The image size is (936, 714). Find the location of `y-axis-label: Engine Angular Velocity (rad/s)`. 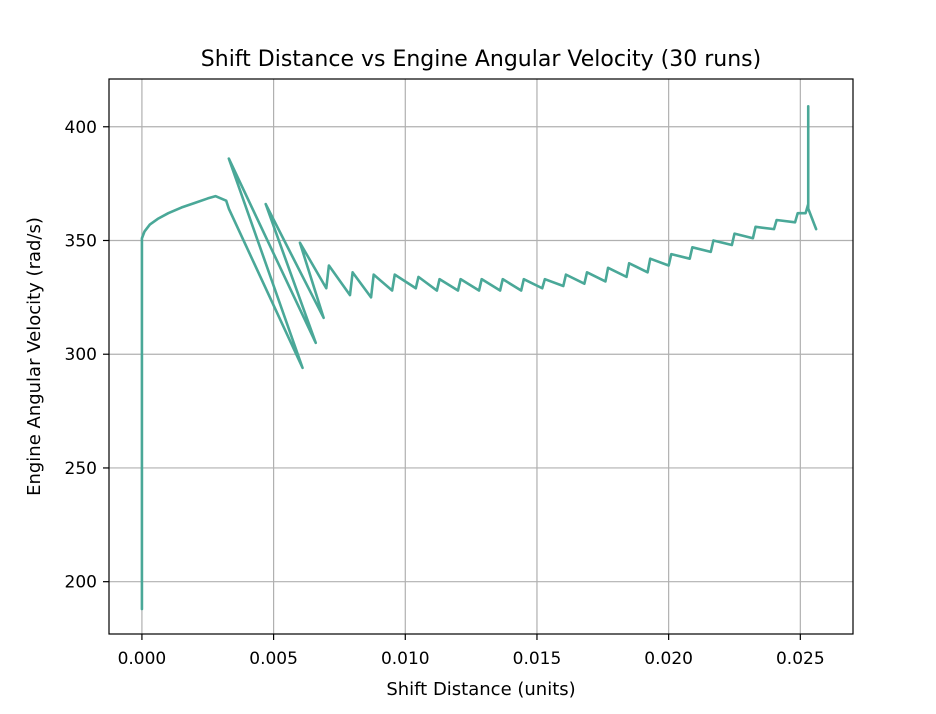

y-axis-label: Engine Angular Velocity (rad/s) is located at coordinates (34, 356).